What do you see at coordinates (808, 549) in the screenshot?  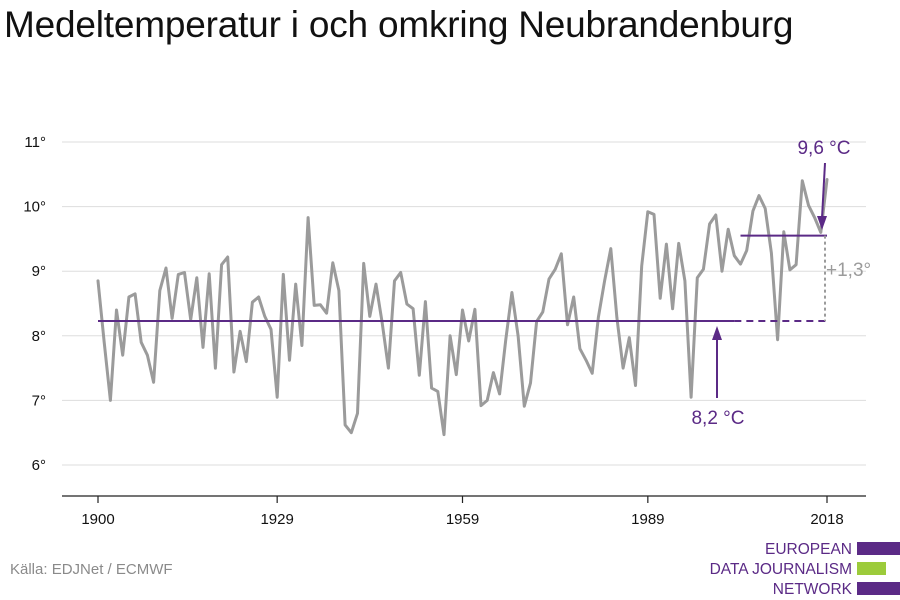 I see `logo-line: EUROPEAN` at bounding box center [808, 549].